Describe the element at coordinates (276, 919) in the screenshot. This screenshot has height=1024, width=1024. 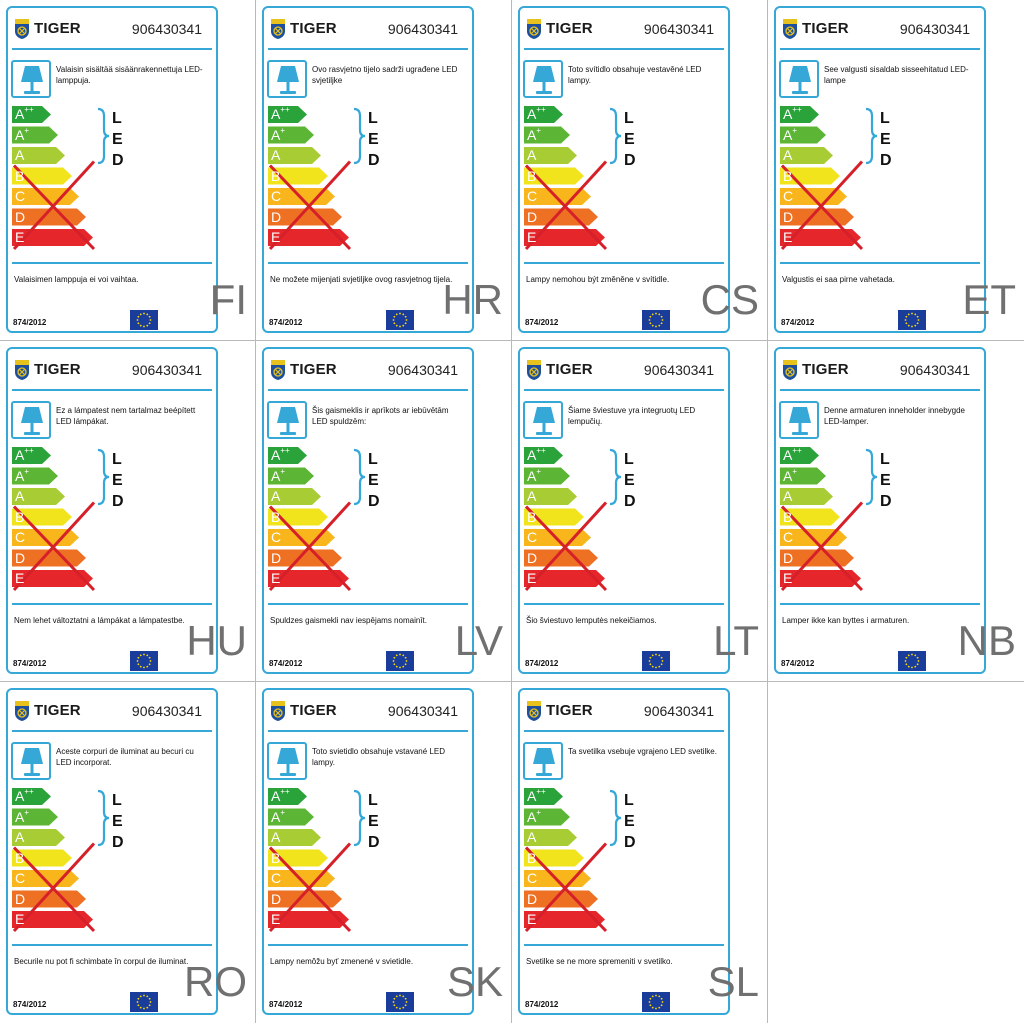
I see `class-letter: E` at that location.